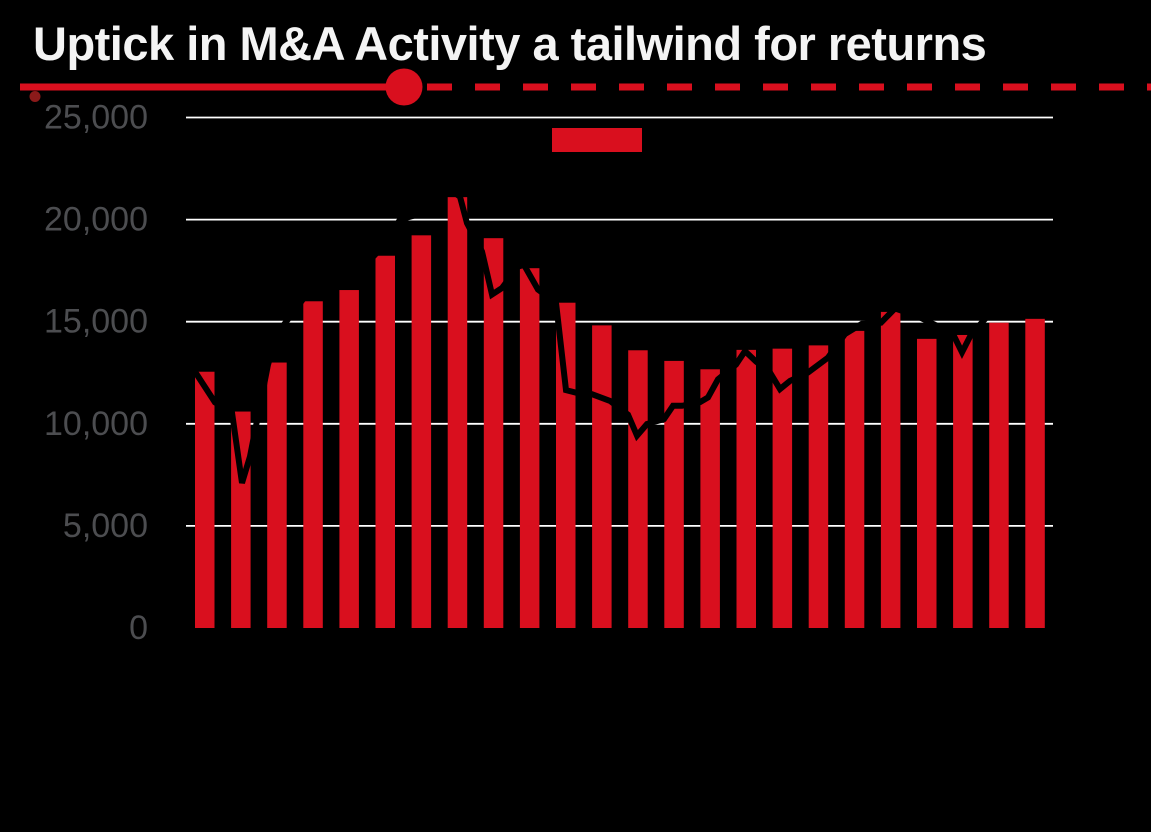  I want to click on header-rule-circle, so click(404, 87).